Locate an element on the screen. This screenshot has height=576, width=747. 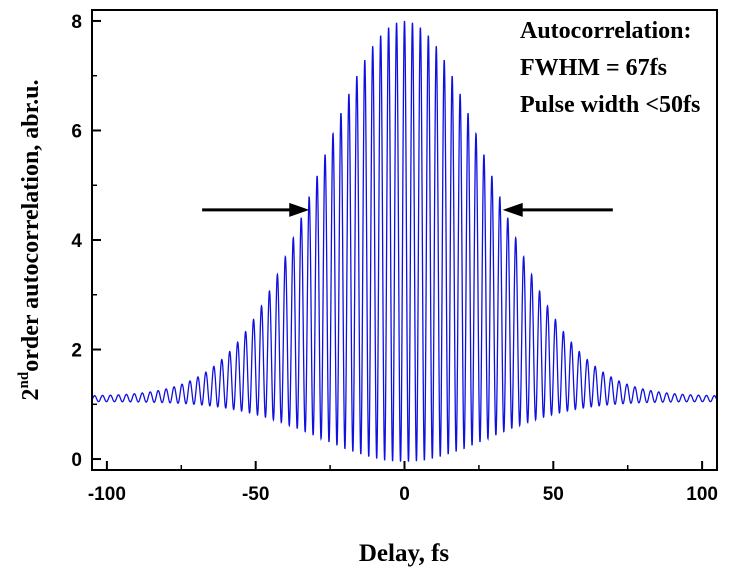
x-tick-label: 50 is located at coordinates (553, 494).